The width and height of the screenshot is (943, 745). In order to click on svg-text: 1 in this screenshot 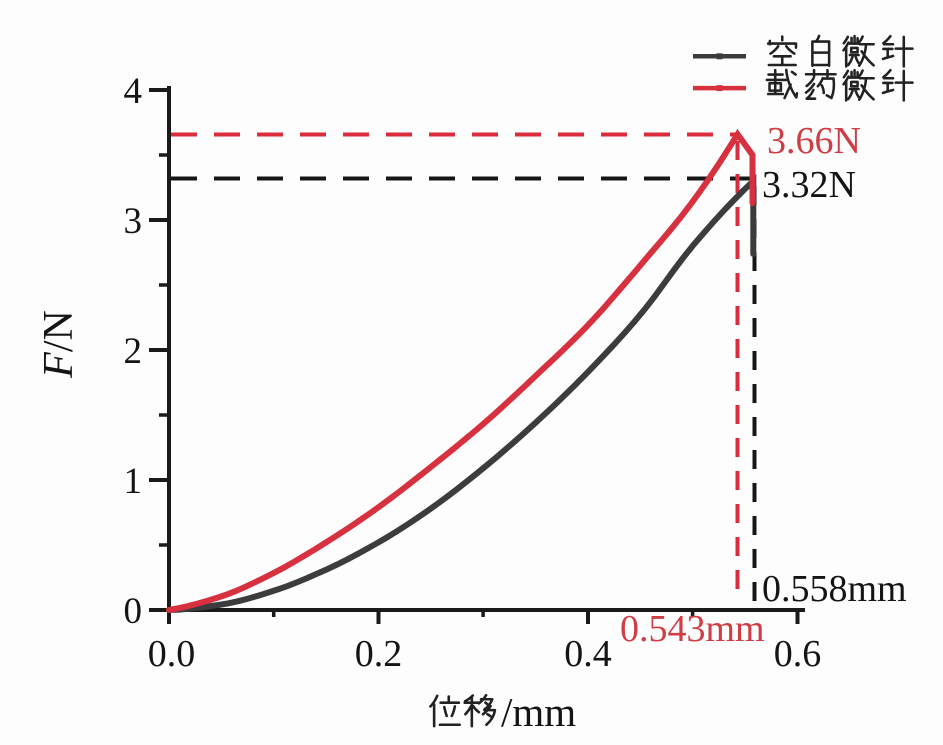, I will do `click(133, 481)`.